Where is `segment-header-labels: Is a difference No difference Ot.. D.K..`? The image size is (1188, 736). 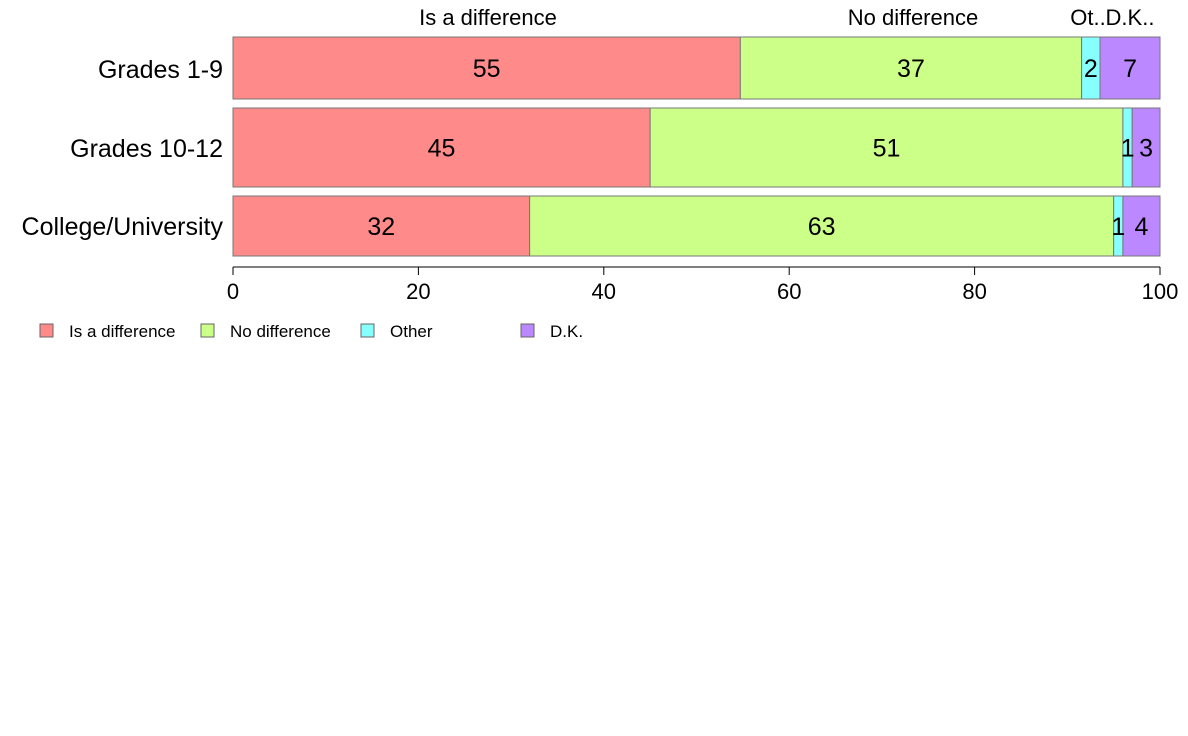 segment-header-labels: Is a difference No difference Ot.. D.K.. is located at coordinates (786, 17).